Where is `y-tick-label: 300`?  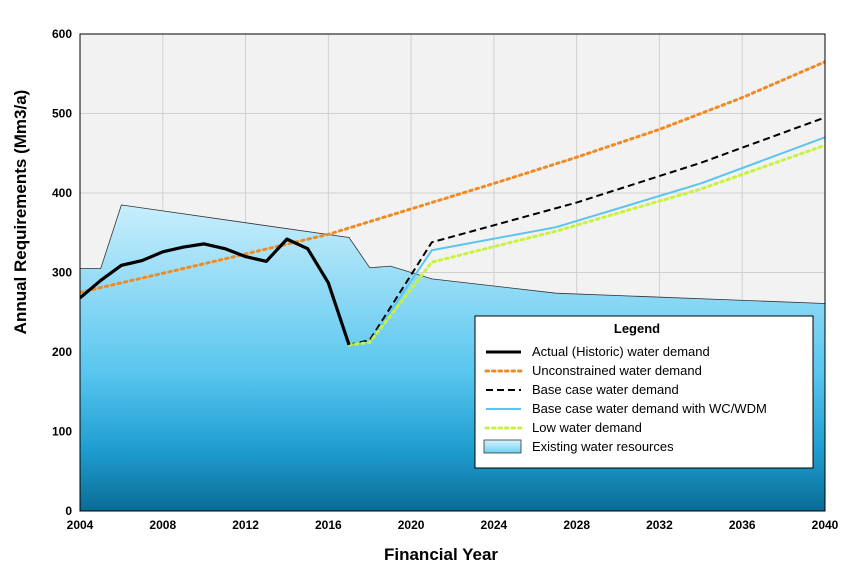 y-tick-label: 300 is located at coordinates (62, 273).